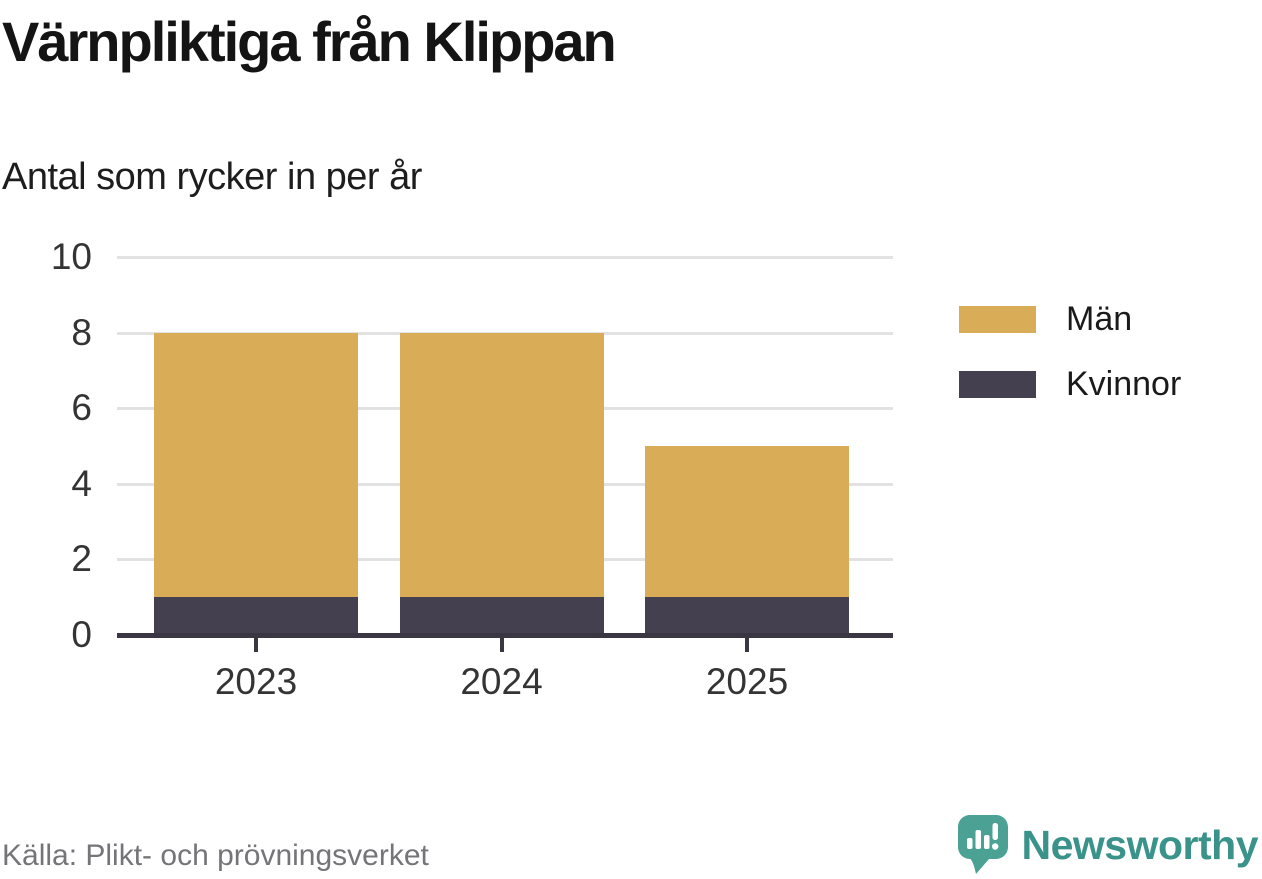 This screenshot has height=879, width=1262. I want to click on newsworthy-logo-icon, so click(982, 844).